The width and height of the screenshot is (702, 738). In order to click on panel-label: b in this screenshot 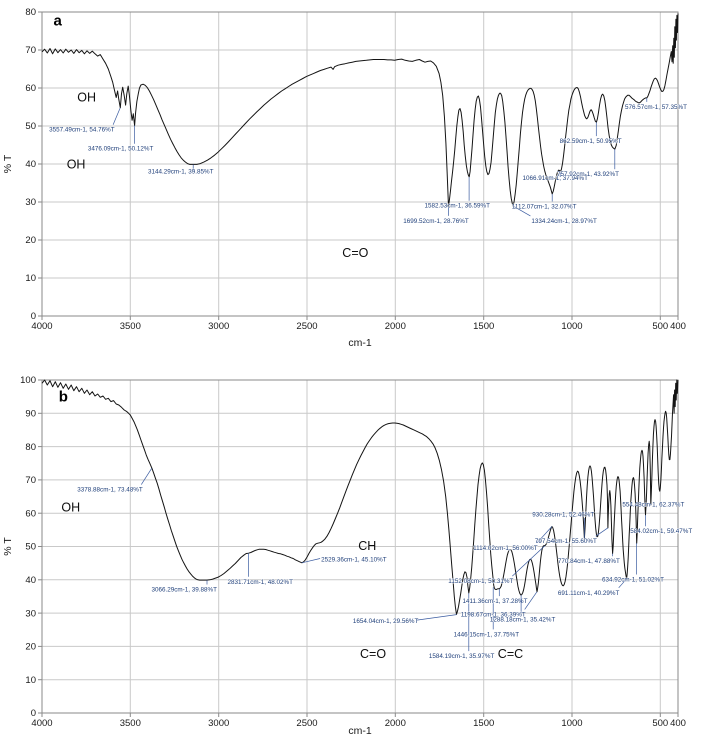, I will do `click(63, 397)`.